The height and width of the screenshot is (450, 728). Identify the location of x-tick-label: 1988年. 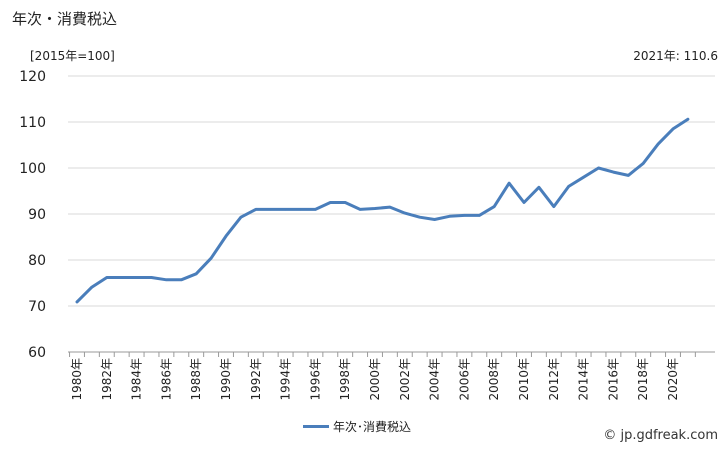
(196, 379).